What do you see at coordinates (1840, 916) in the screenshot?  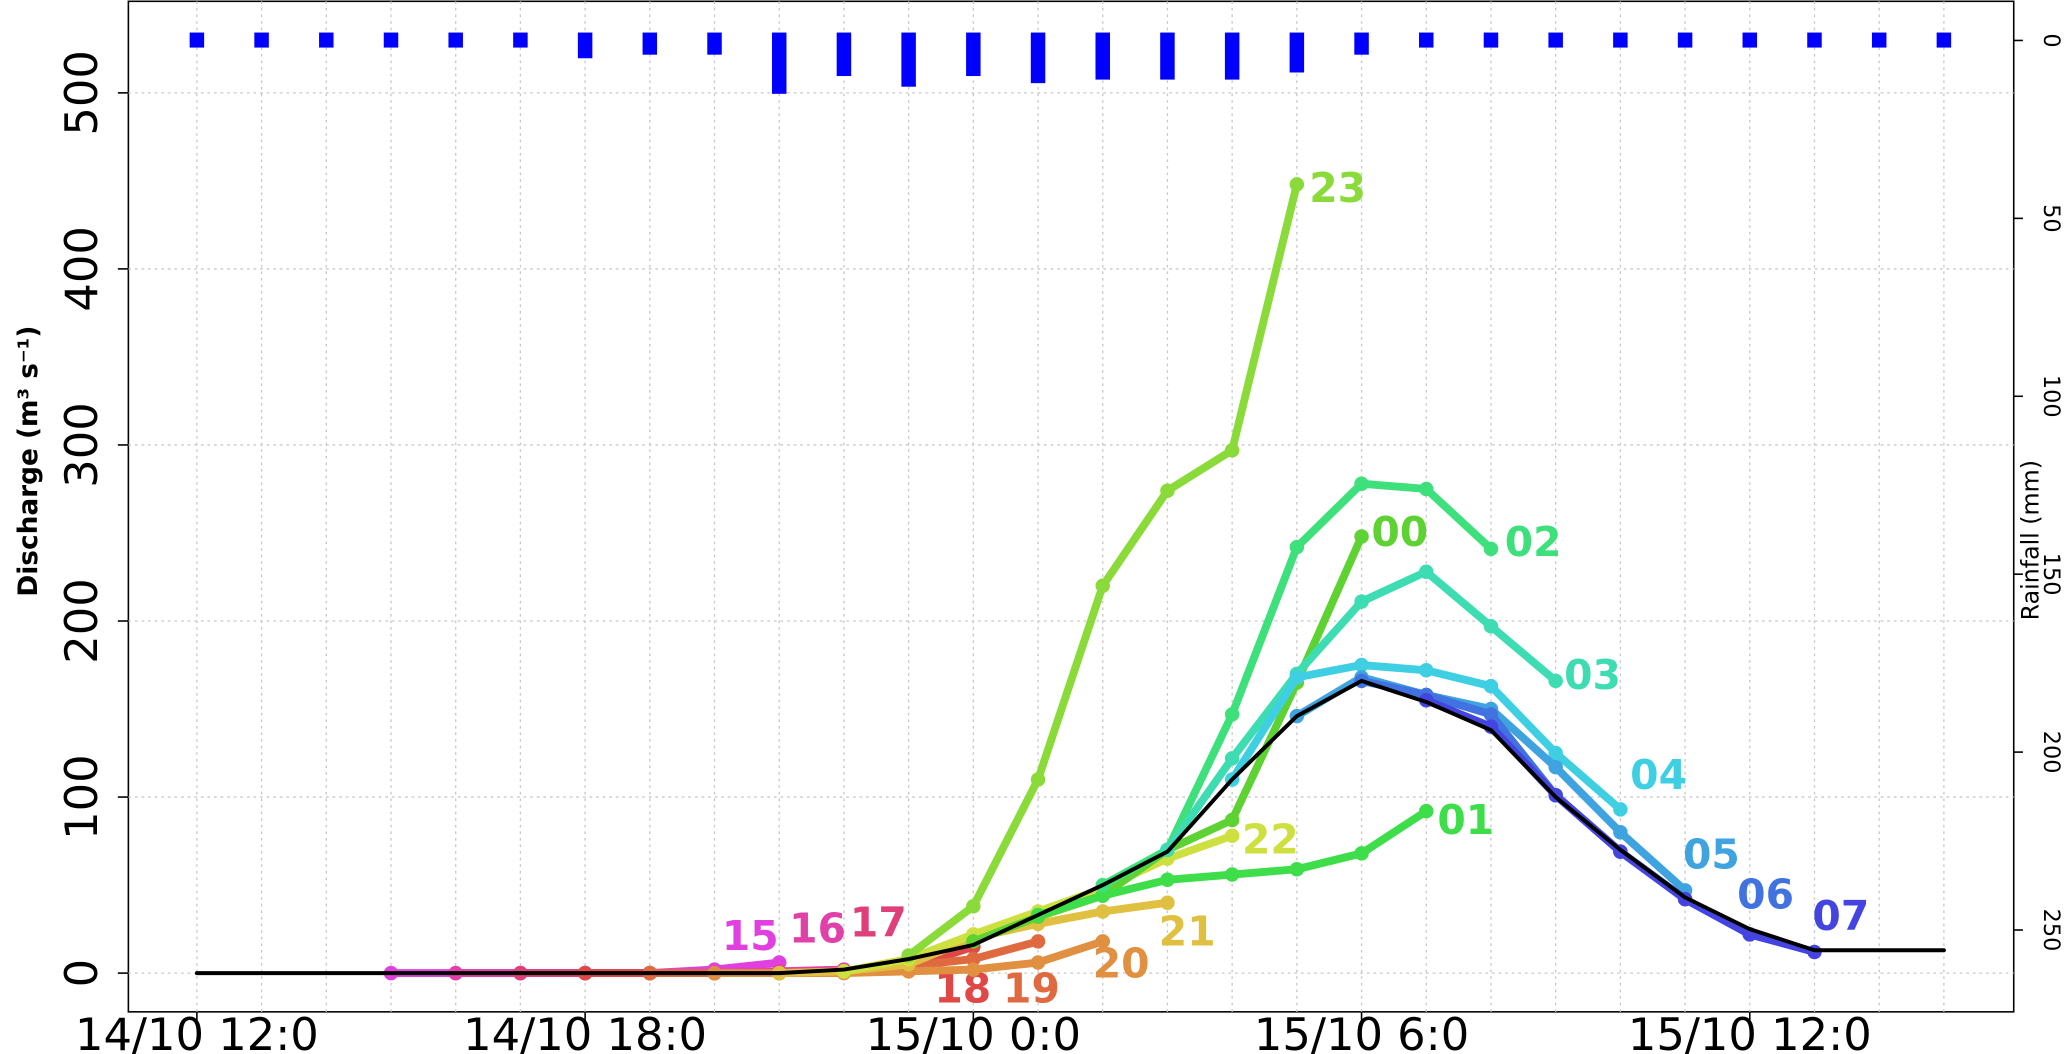 I see `series-label: 07` at bounding box center [1840, 916].